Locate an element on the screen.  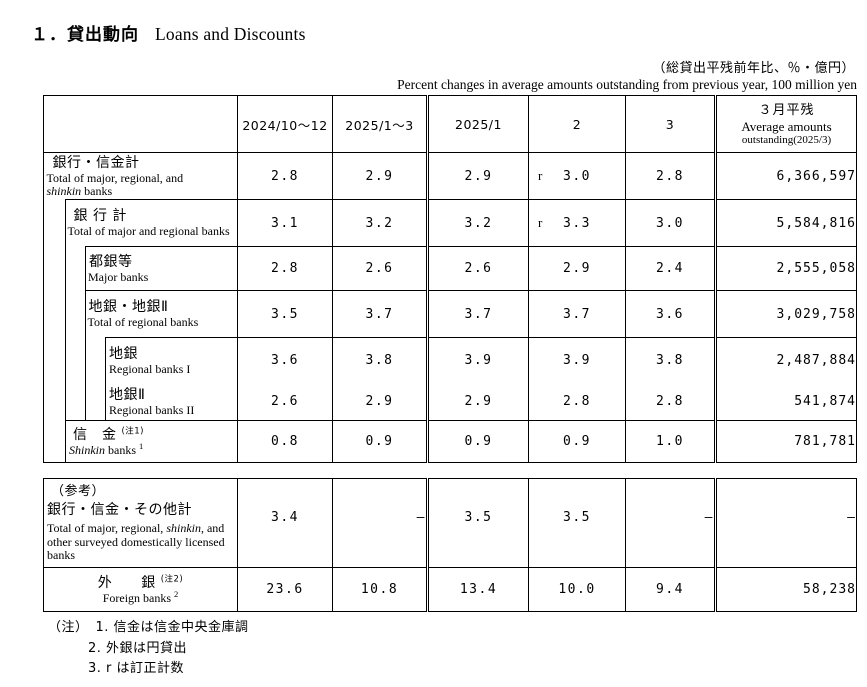
col-header-2025-02: 2 is located at coordinates (577, 124).